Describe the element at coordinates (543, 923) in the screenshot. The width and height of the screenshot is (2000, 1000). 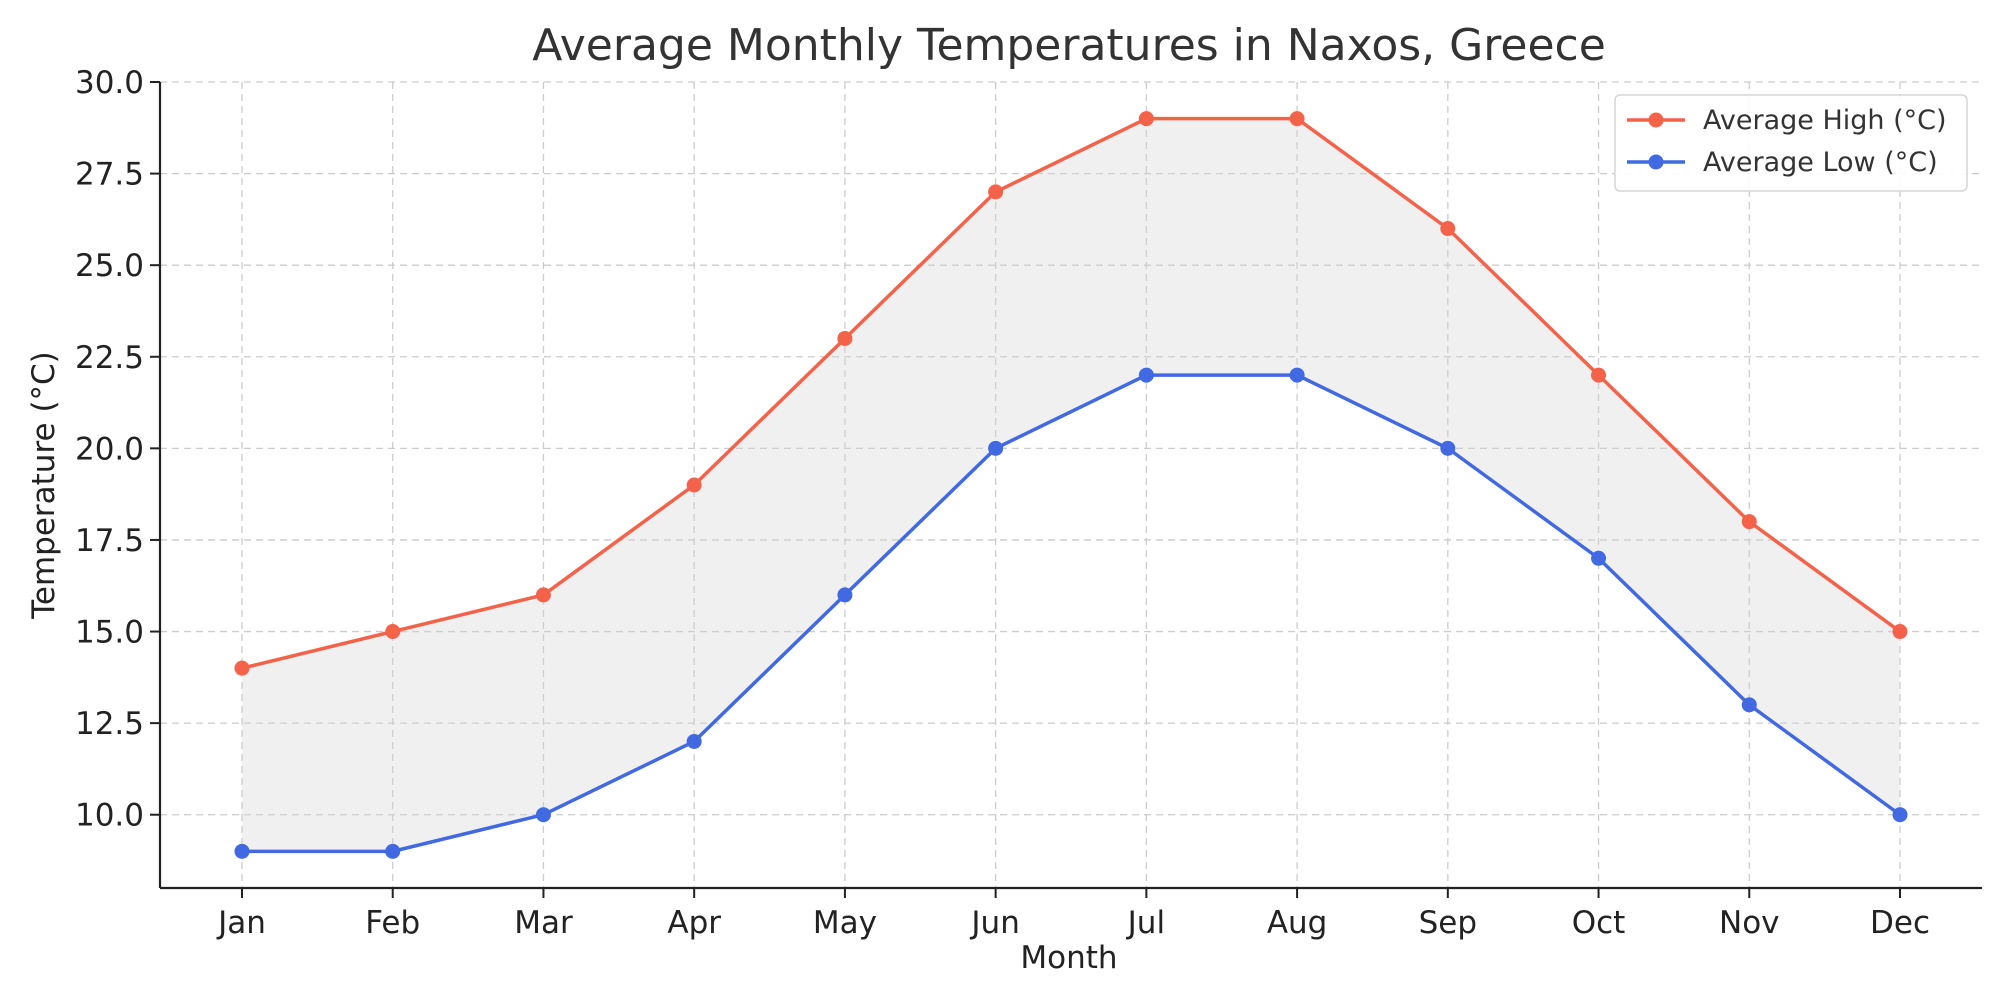
I see `x-tick-label: Mar` at that location.